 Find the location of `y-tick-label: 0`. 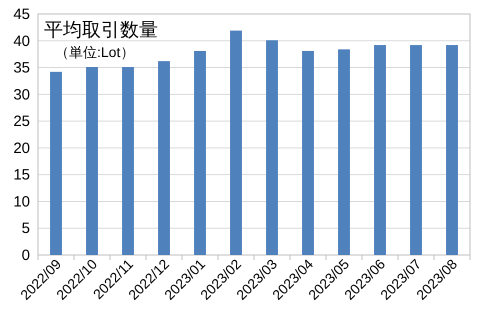

y-tick-label: 0 is located at coordinates (26, 255).